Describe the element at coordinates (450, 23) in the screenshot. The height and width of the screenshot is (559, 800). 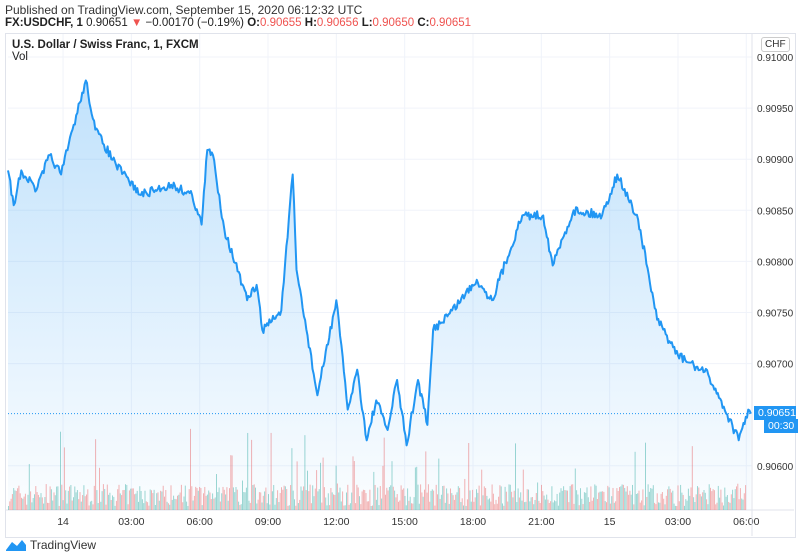
I see `close-value: 0.90651` at that location.